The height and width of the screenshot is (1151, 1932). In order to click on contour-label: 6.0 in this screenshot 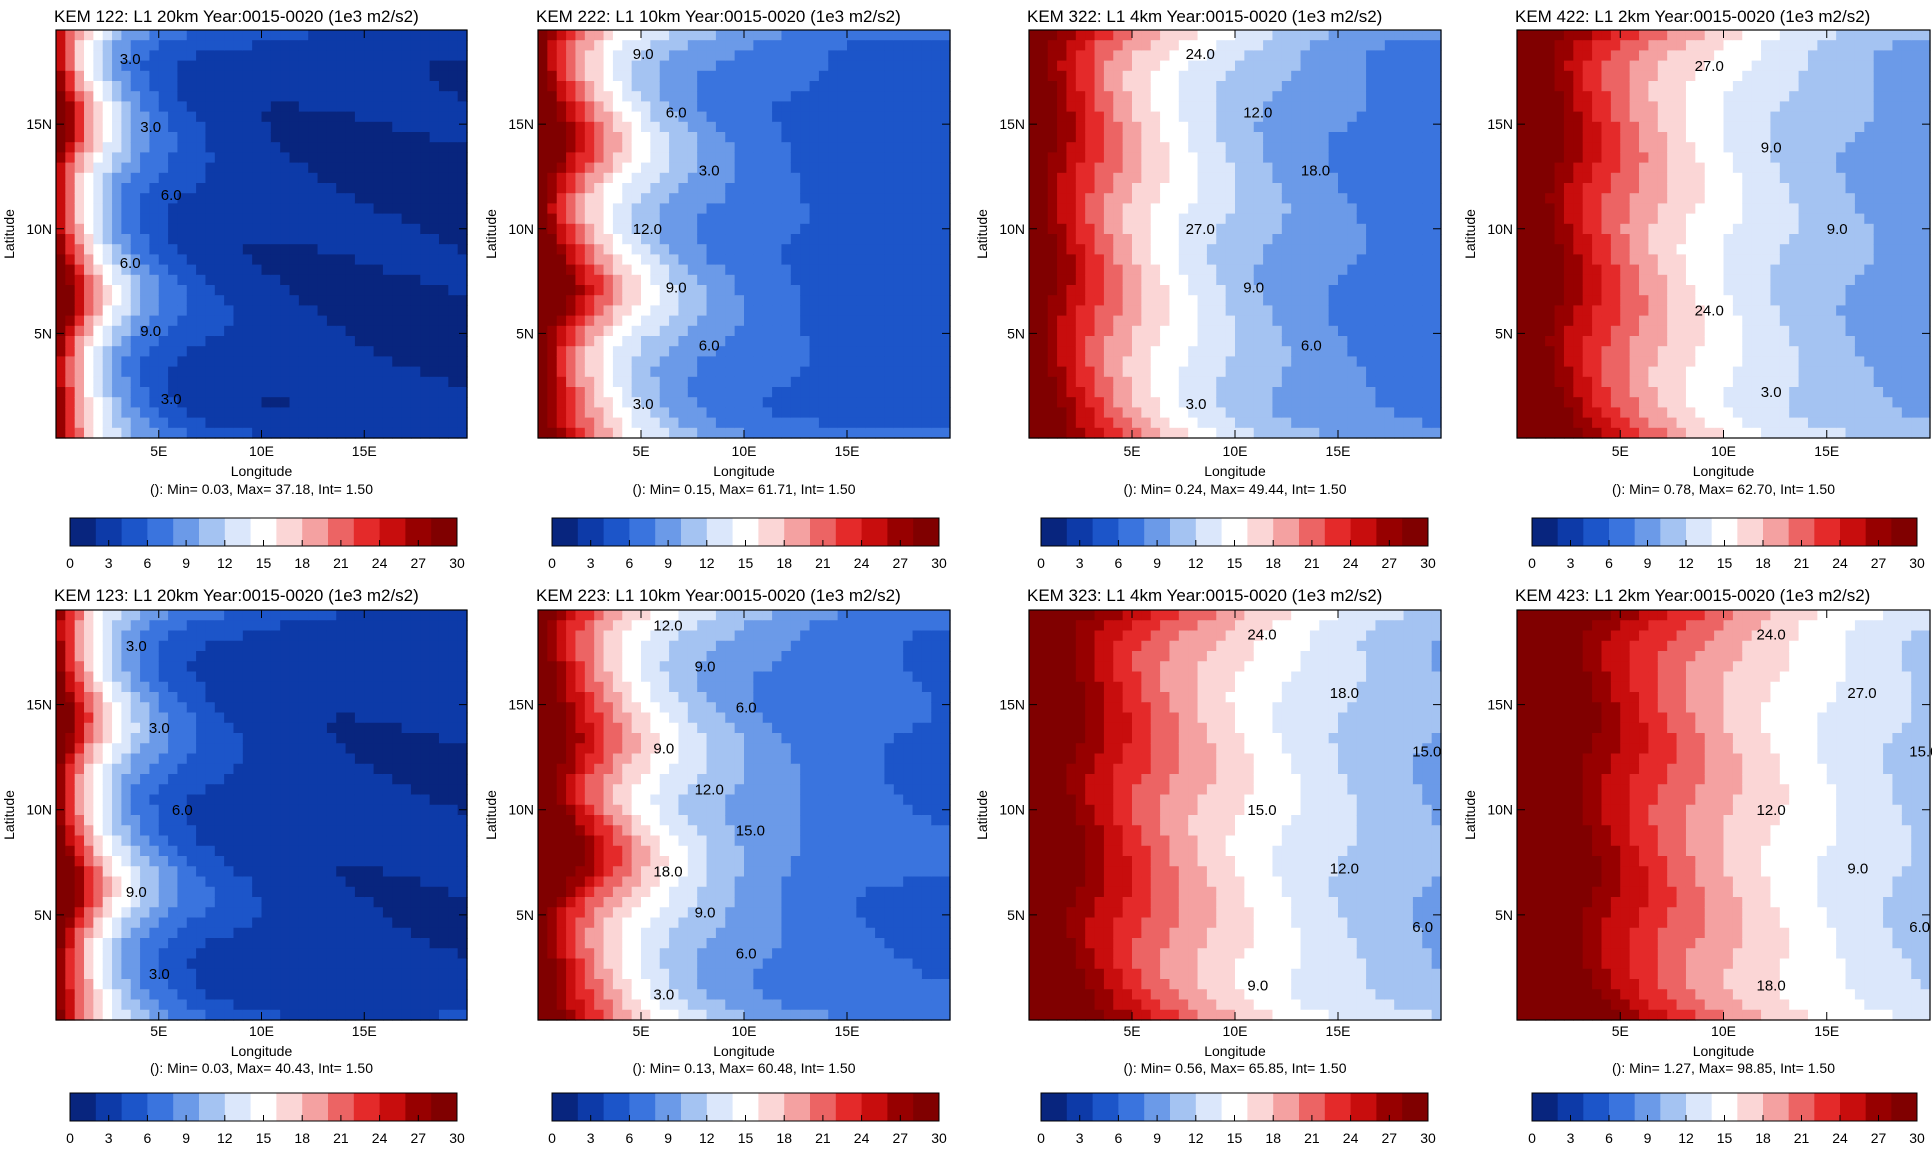, I will do `click(130, 263)`.